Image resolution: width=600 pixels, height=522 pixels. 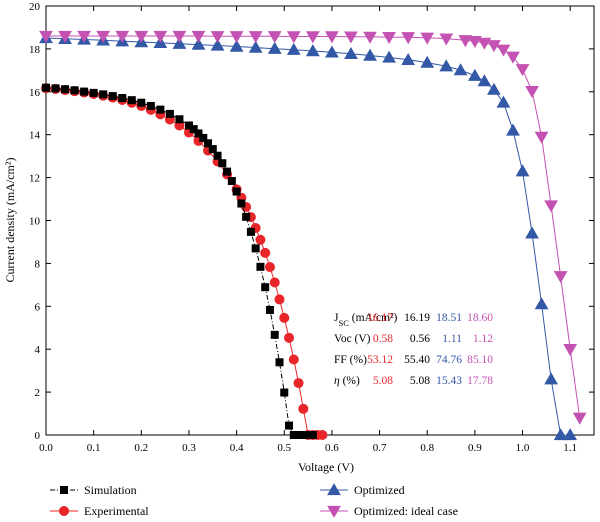 I want to click on y-tick-label: 14, so click(x=35, y=136).